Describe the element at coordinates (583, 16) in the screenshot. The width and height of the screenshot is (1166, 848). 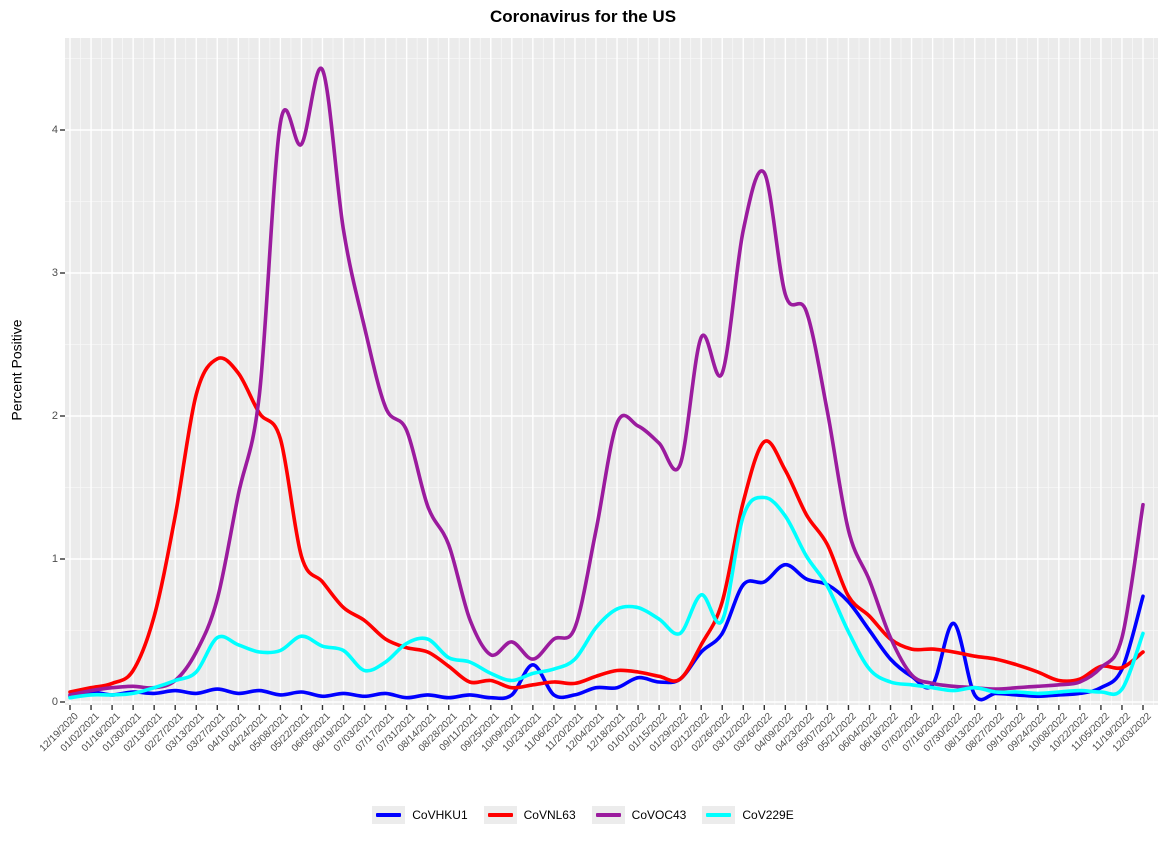
I see `chart-title: Coronavirus for the US` at that location.